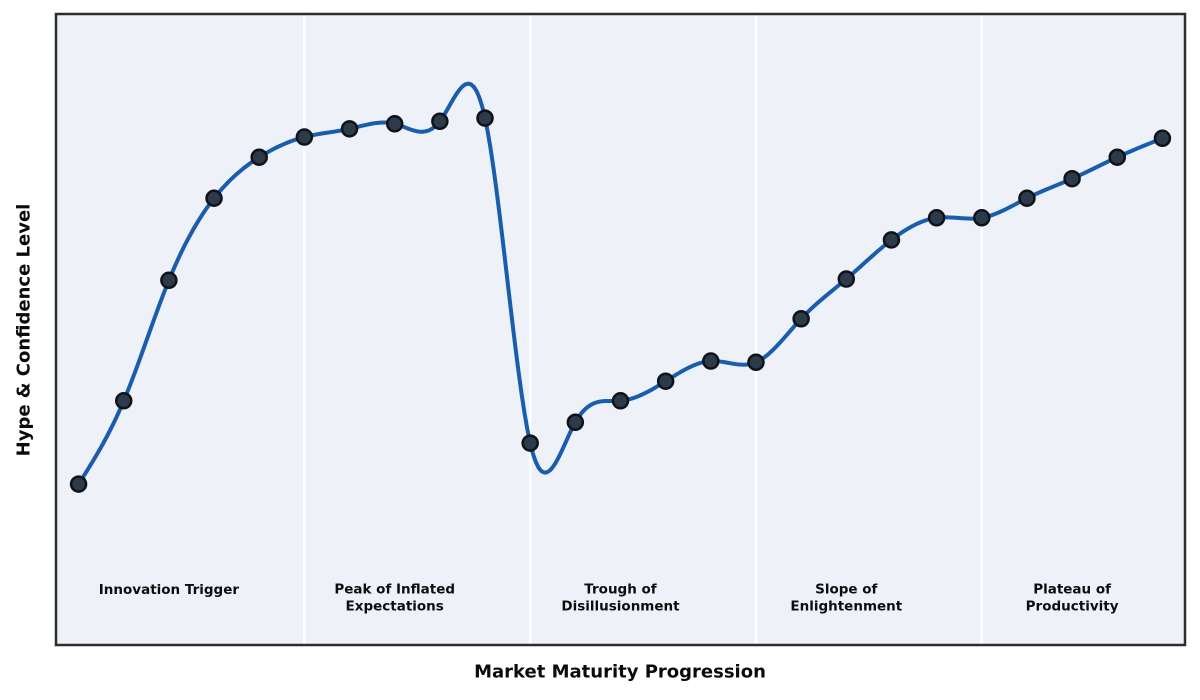 This screenshot has height=700, width=1200. What do you see at coordinates (395, 589) in the screenshot?
I see `phase-label-line: Peak of Inflated` at bounding box center [395, 589].